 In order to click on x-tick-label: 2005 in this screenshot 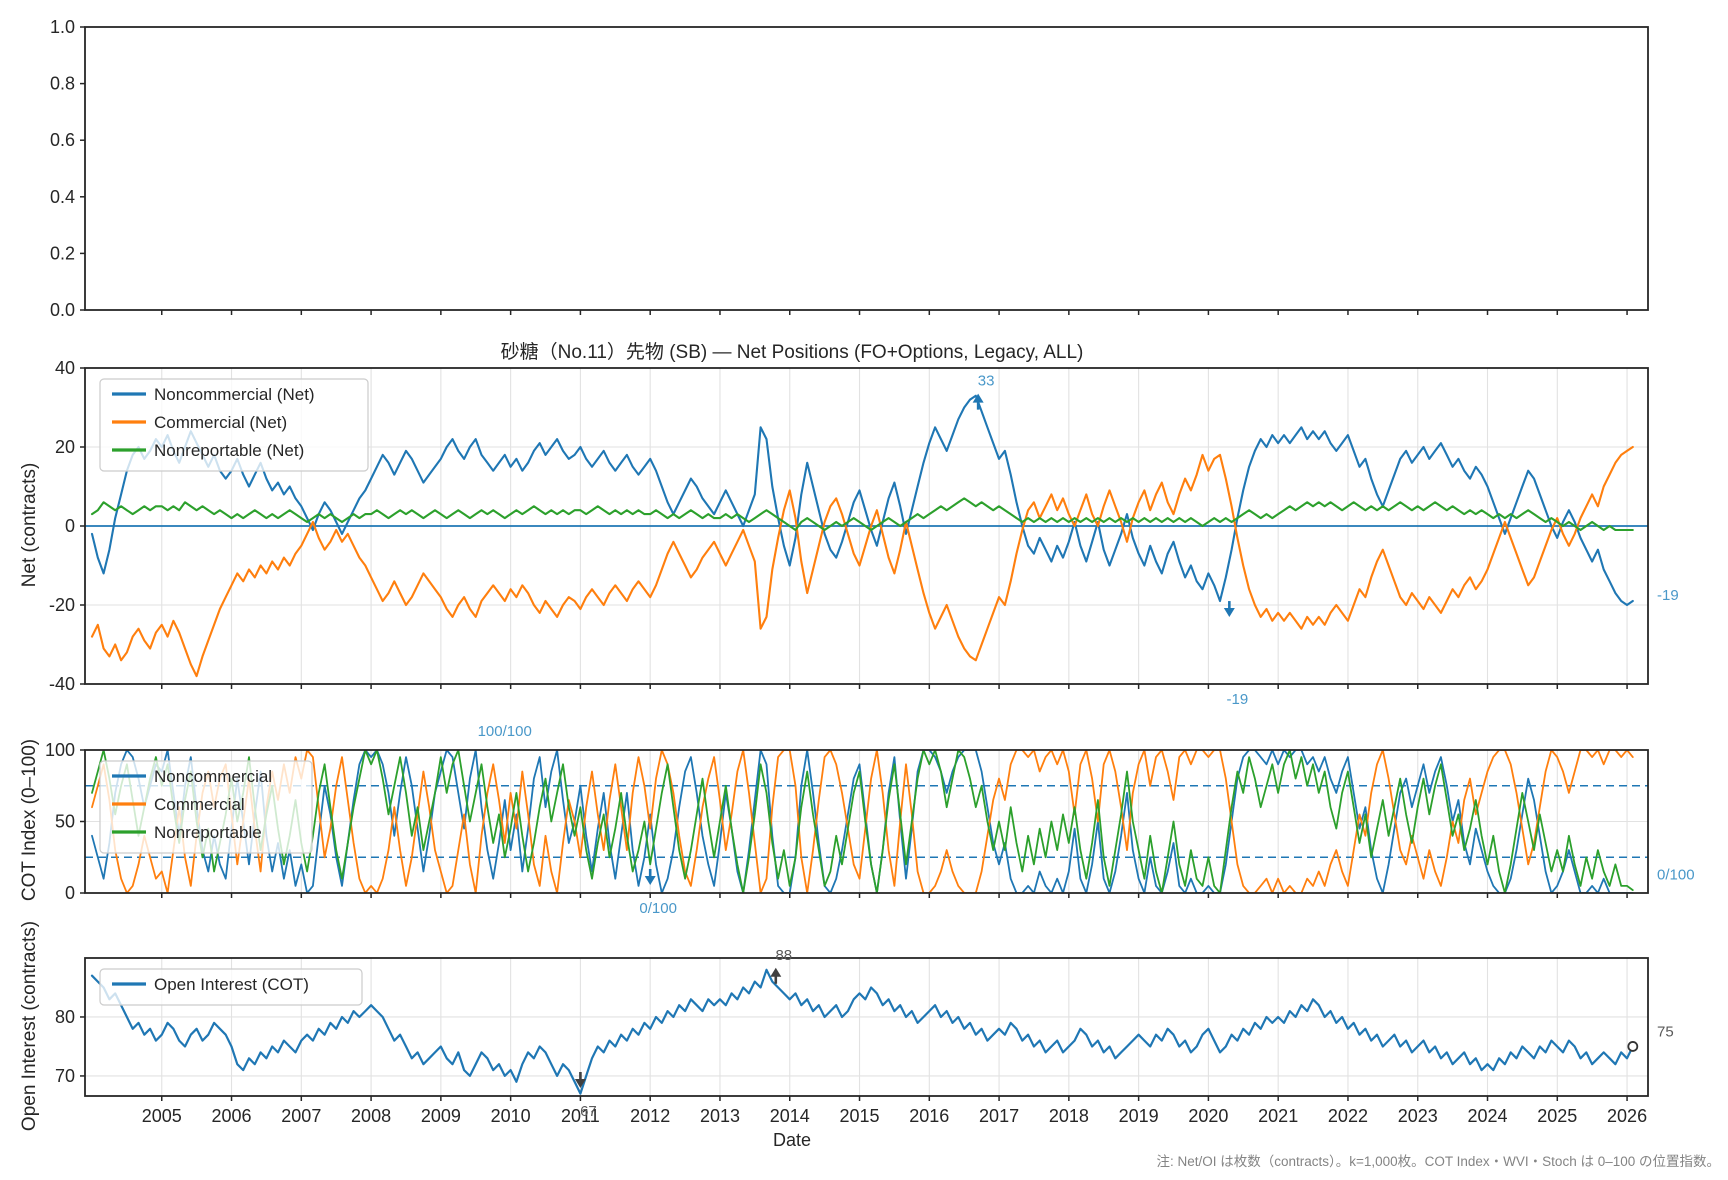, I will do `click(162, 1116)`.